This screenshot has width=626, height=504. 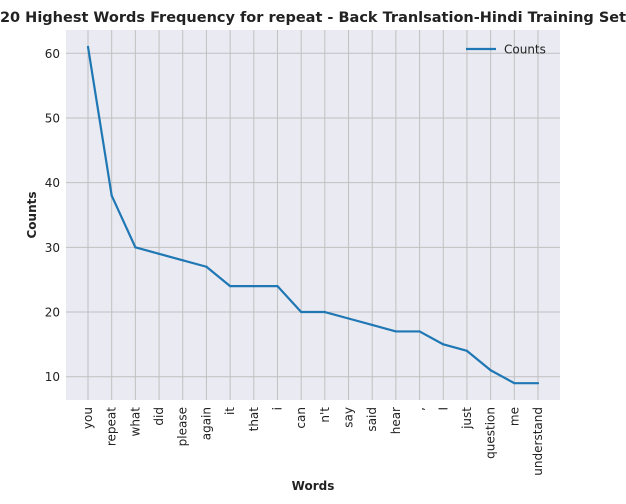 I want to click on y-tick-label: 40, so click(x=52, y=183).